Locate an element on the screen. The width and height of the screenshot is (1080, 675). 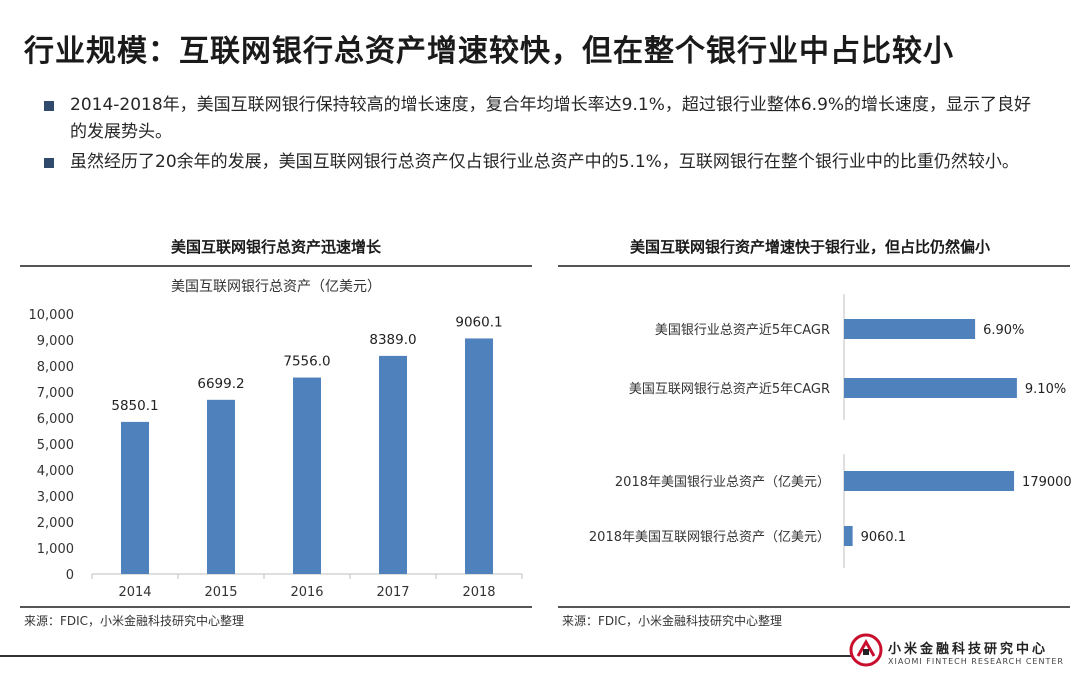
y-tick-label: 0 is located at coordinates (70, 575).